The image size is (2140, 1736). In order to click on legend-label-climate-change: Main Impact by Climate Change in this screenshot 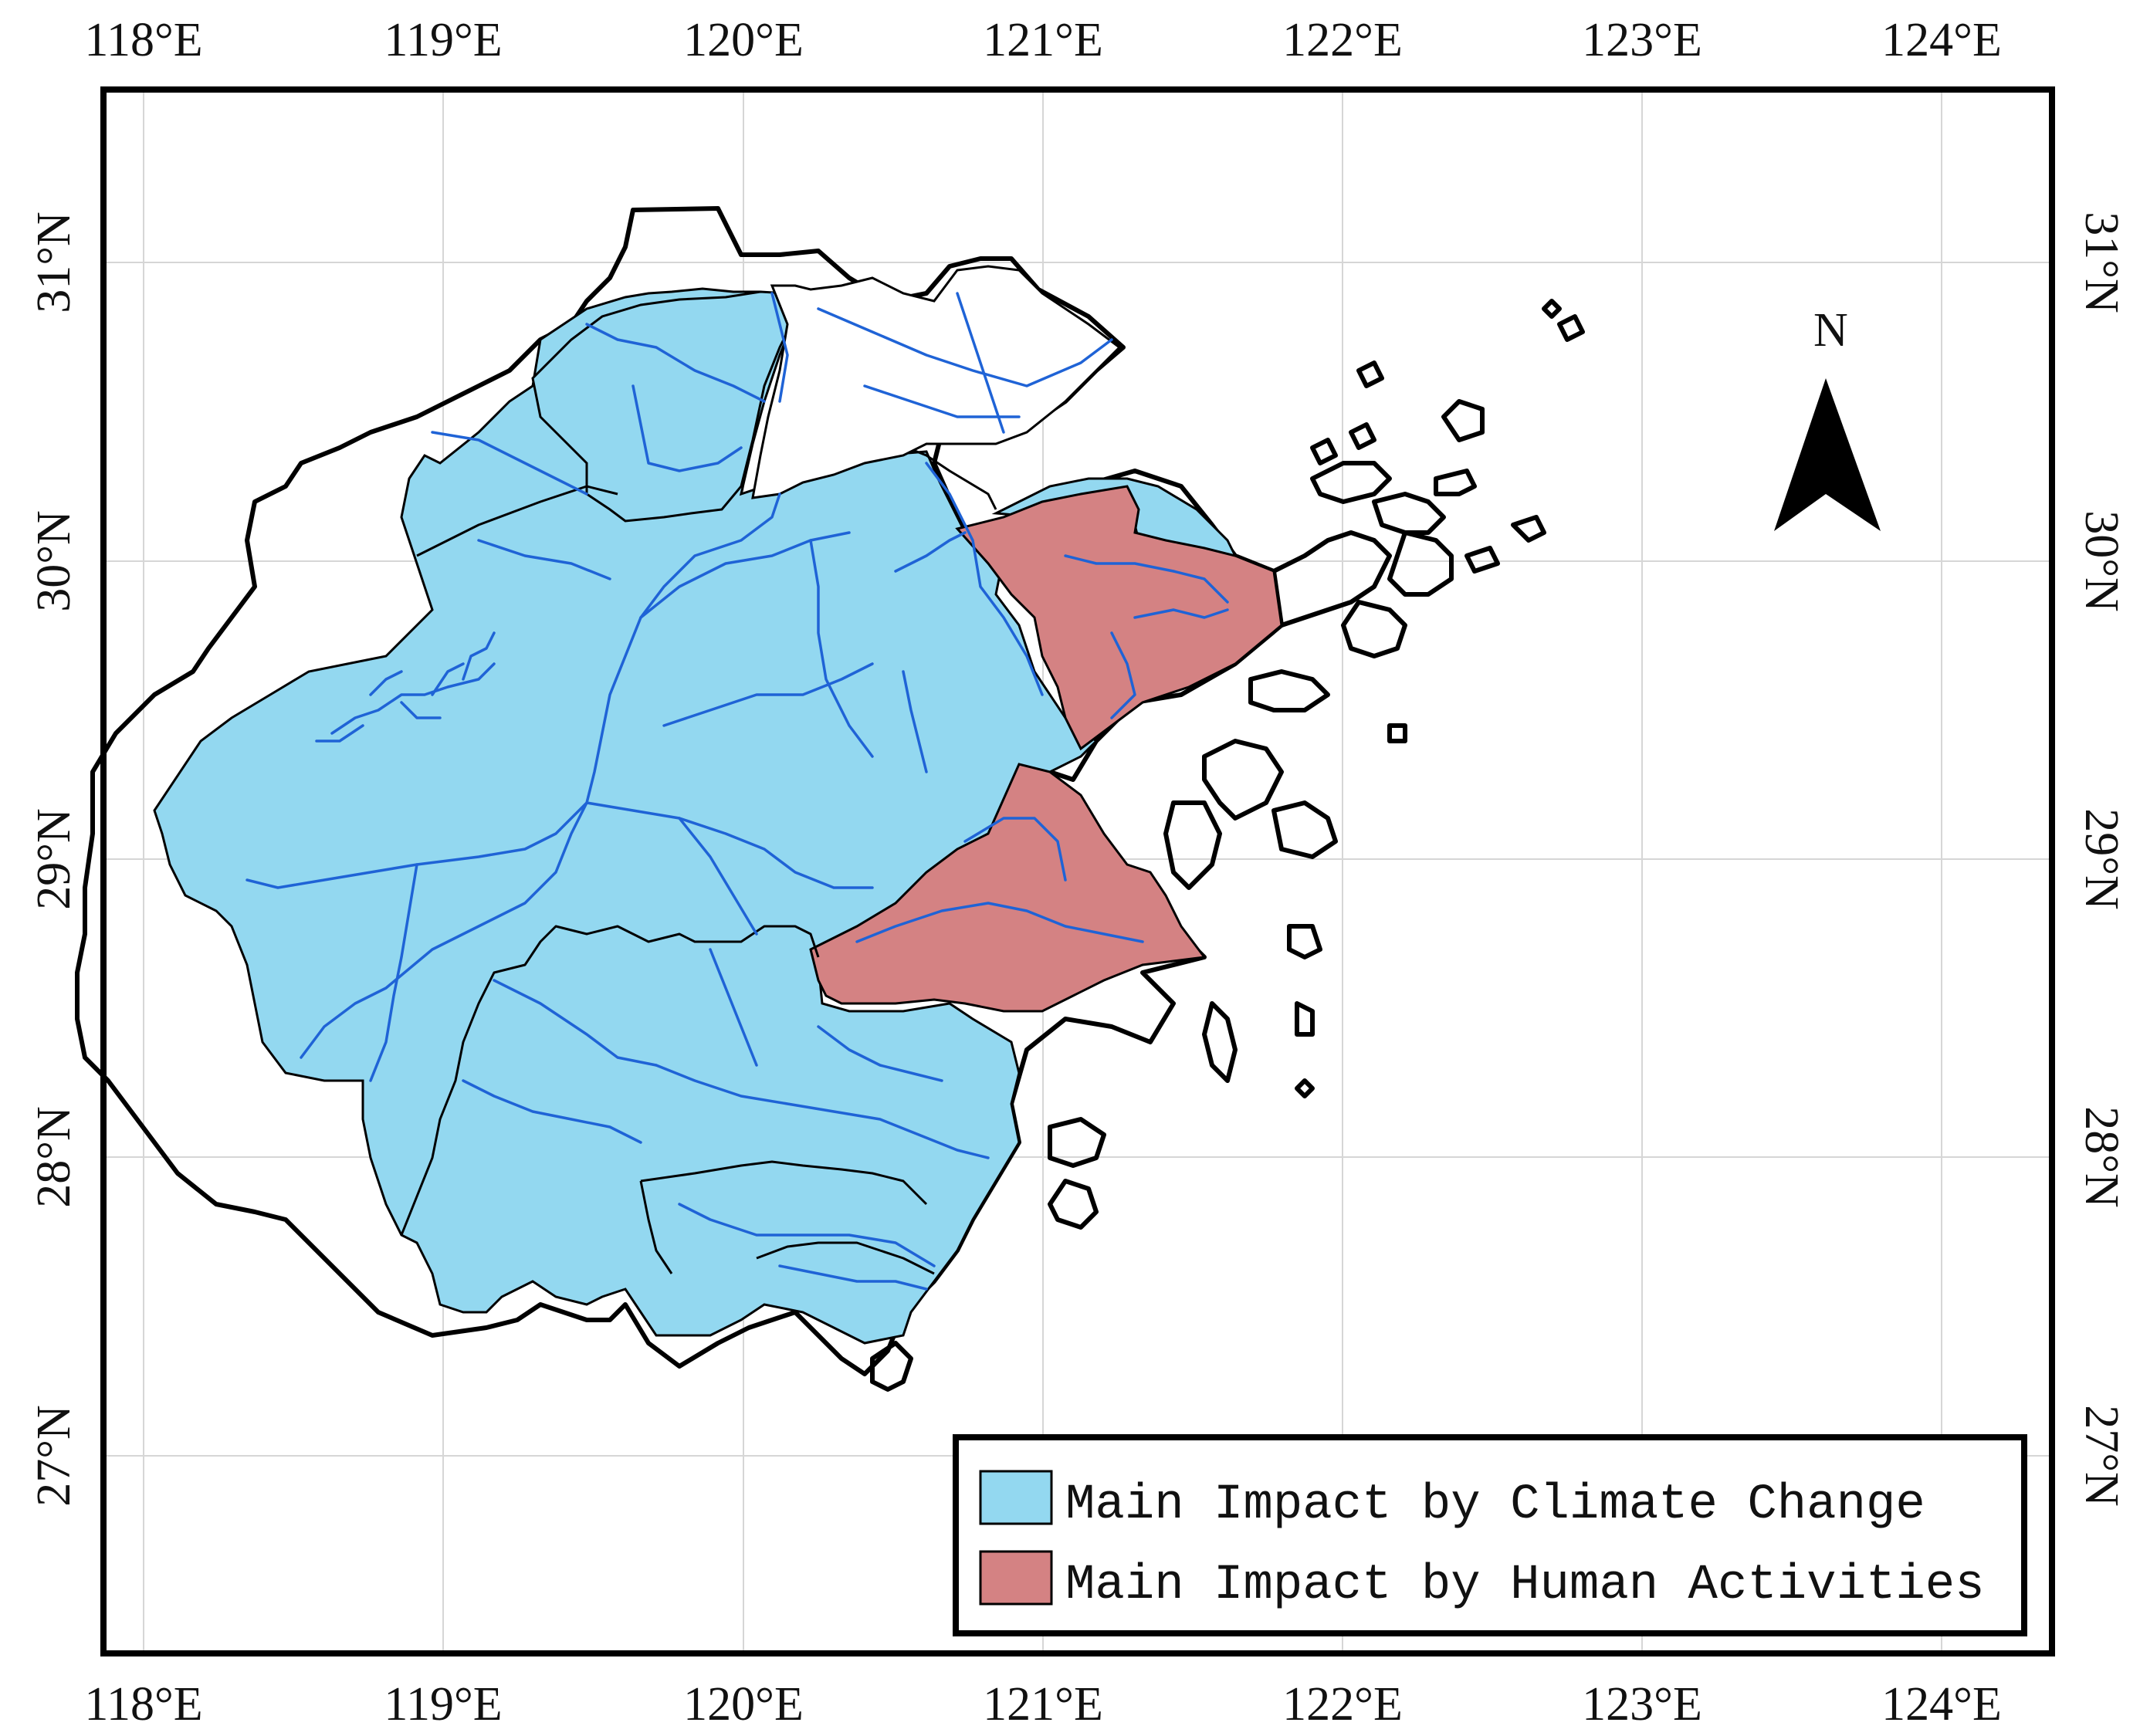, I will do `click(1495, 1505)`.